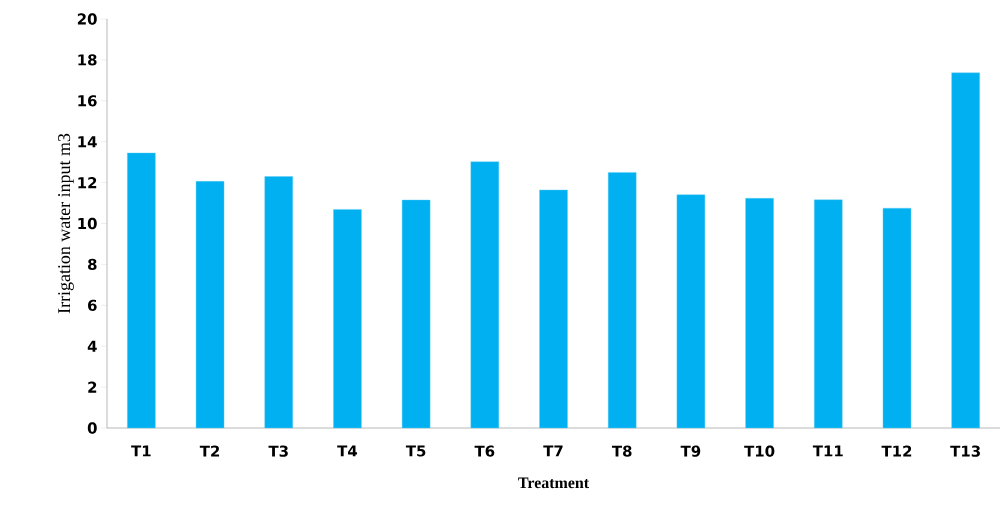  I want to click on x-tick-label: T2, so click(209, 451).